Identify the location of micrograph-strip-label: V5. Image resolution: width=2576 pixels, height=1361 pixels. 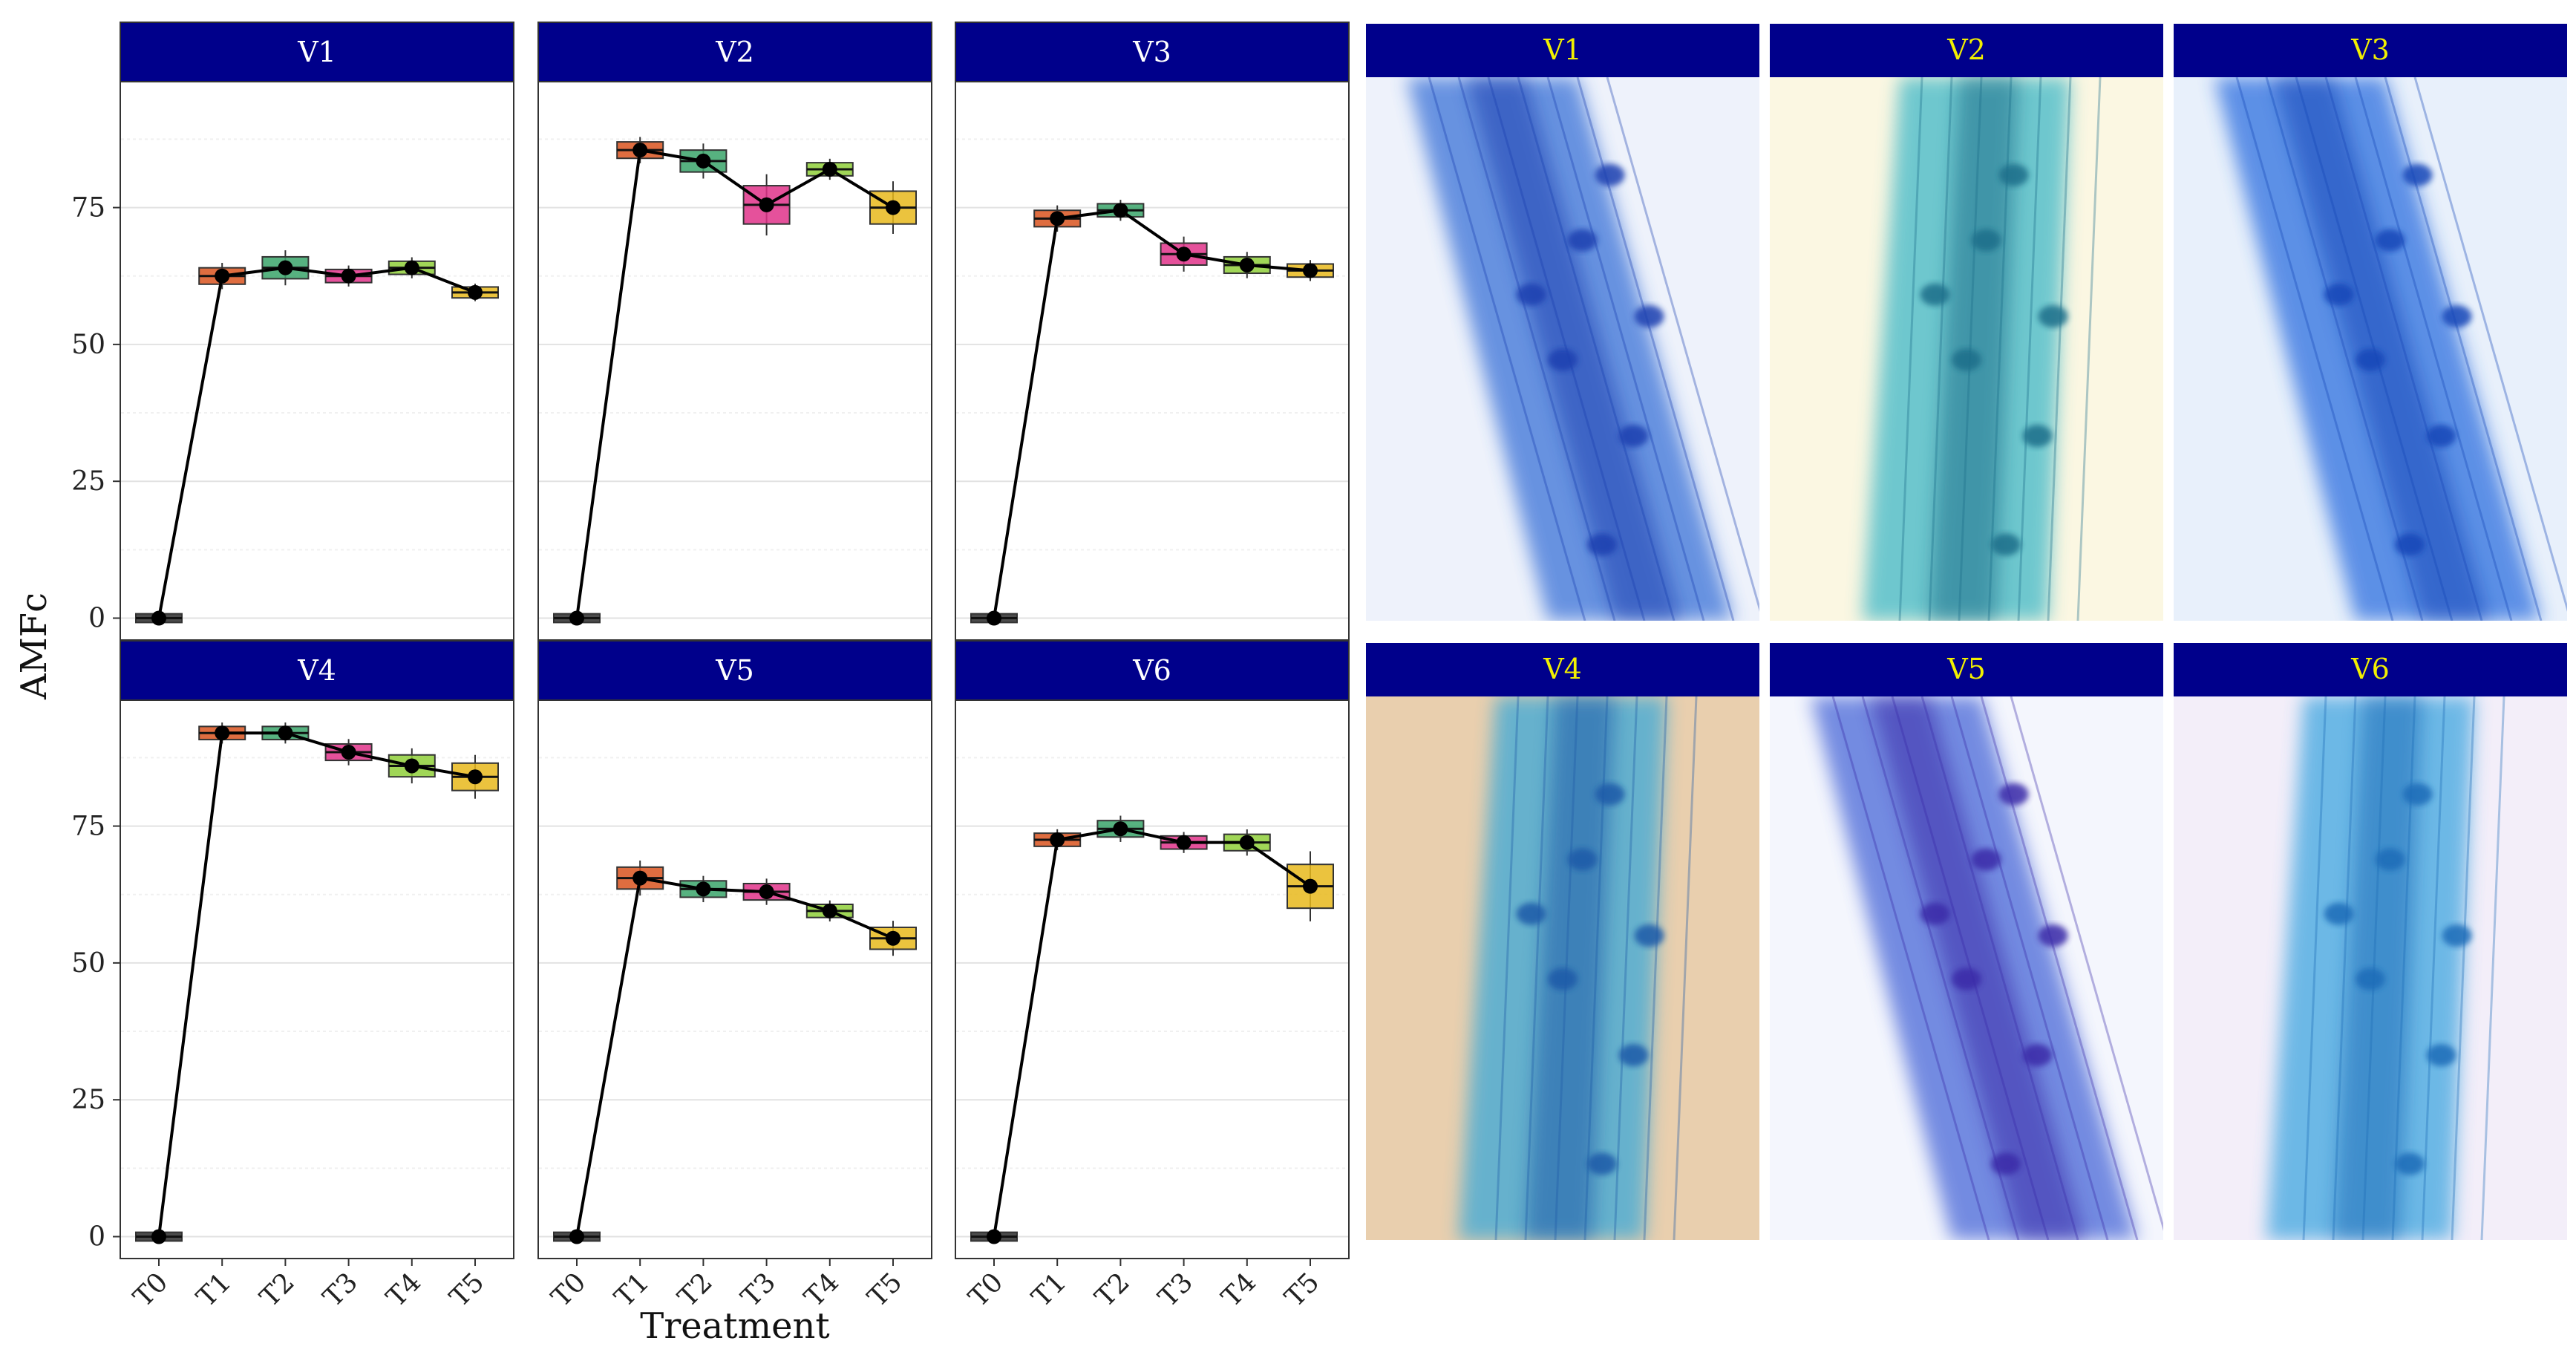
(1966, 669).